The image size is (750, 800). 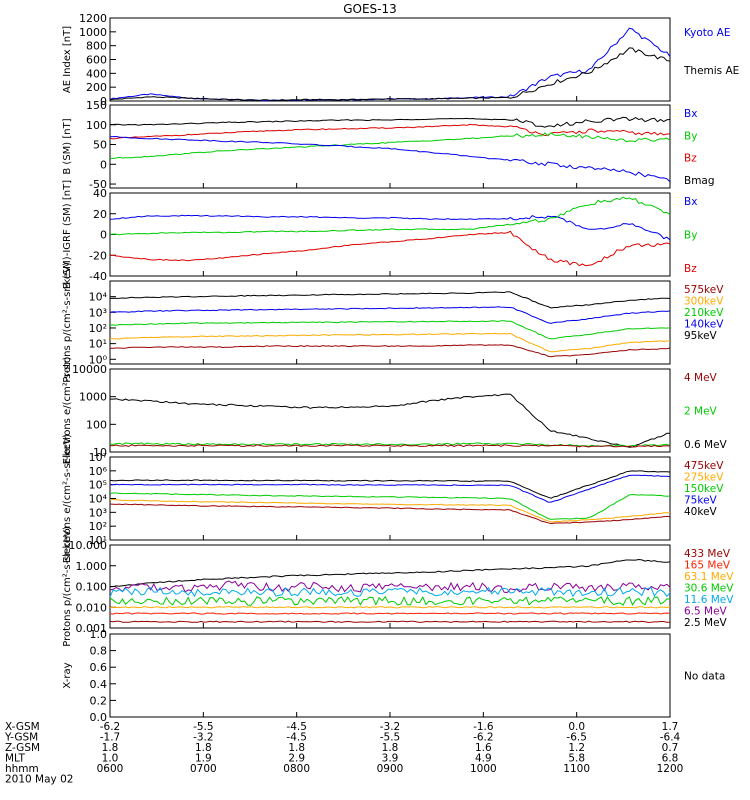 What do you see at coordinates (67, 498) in the screenshot?
I see `y-axis-label: Electrons e/(cm²-s-sr-keV)` at bounding box center [67, 498].